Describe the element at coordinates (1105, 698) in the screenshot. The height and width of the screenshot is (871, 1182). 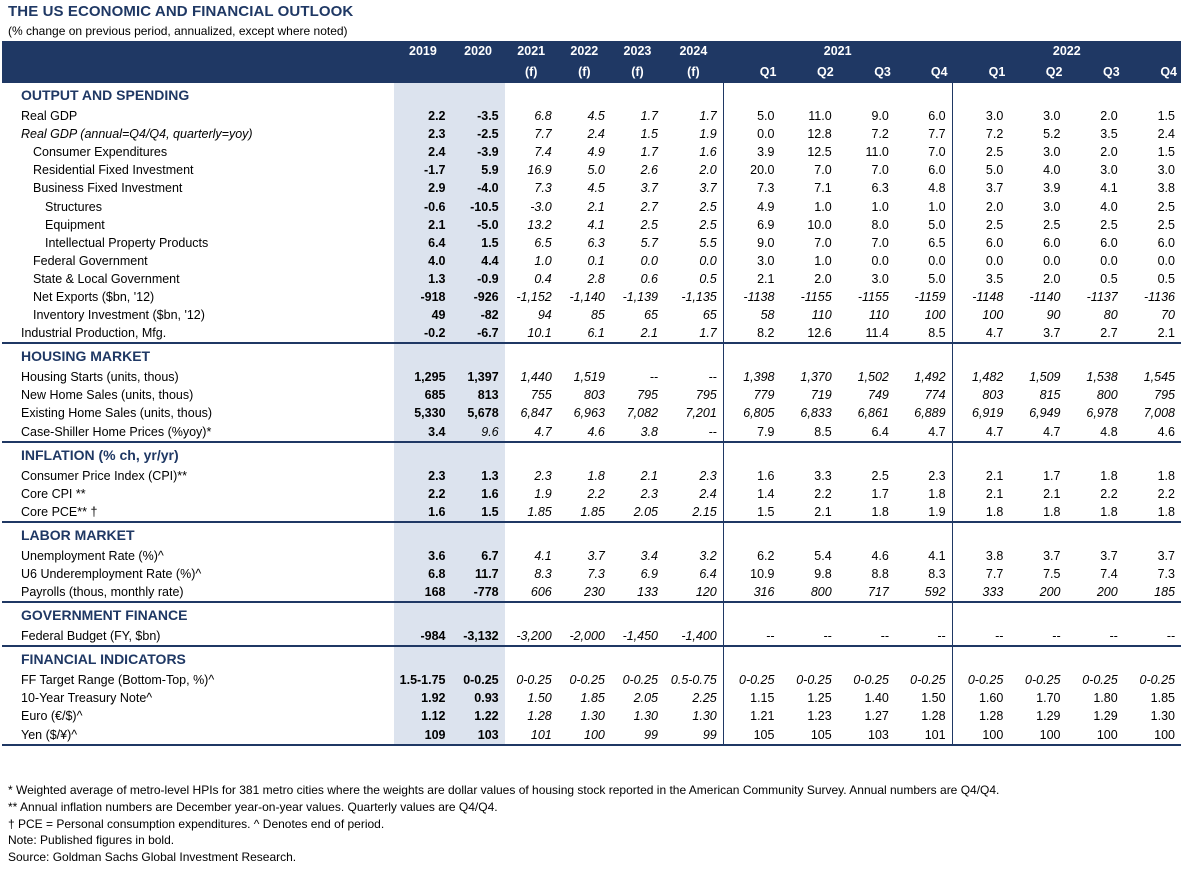
I see `quarterly-value: 1.80` at that location.